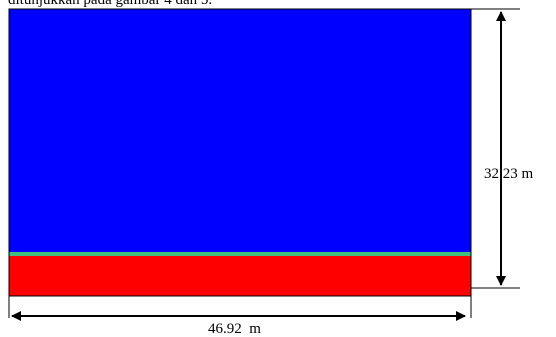  Describe the element at coordinates (240, 276) in the screenshot. I see `lower-region` at that location.